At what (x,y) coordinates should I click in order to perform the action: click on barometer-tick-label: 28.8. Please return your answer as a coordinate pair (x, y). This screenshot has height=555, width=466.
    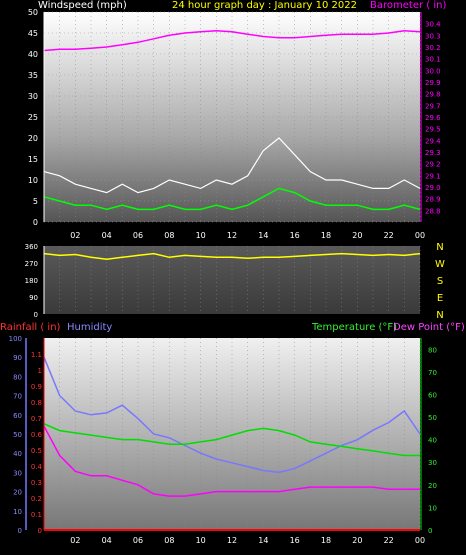
    Looking at the image, I should click on (433, 211).